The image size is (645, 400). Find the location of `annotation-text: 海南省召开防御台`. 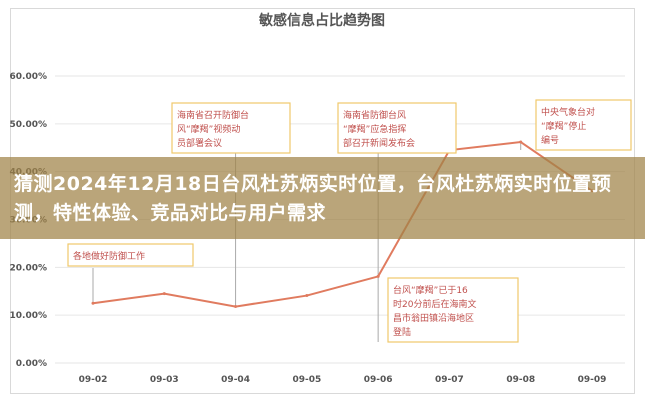

annotation-text: 海南省召开防御台 is located at coordinates (213, 115).